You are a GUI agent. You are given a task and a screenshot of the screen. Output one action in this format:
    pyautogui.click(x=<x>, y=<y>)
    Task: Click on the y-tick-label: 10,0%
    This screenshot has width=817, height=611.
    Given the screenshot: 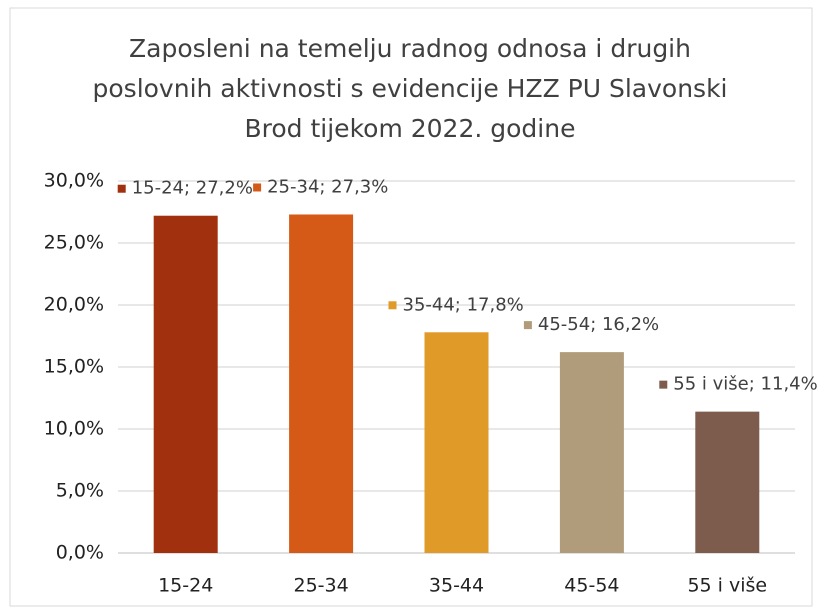 What is the action you would take?
    pyautogui.click(x=74, y=429)
    